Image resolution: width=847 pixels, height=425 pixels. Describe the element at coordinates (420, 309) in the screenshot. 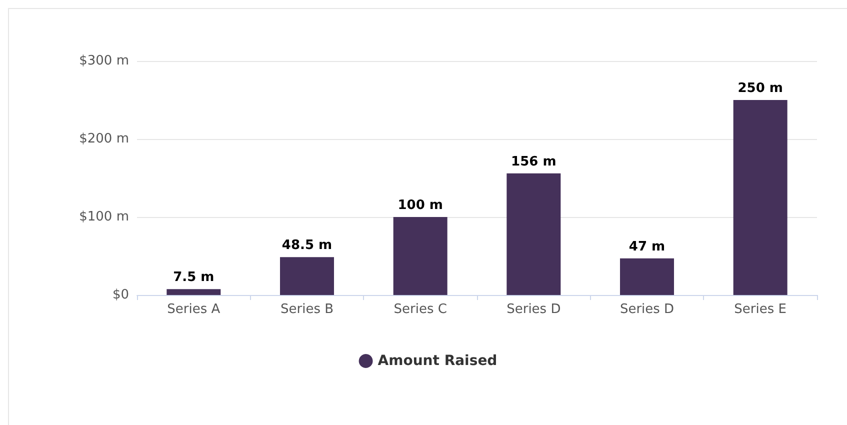

I see `x-tick-label: Series C` at that location.